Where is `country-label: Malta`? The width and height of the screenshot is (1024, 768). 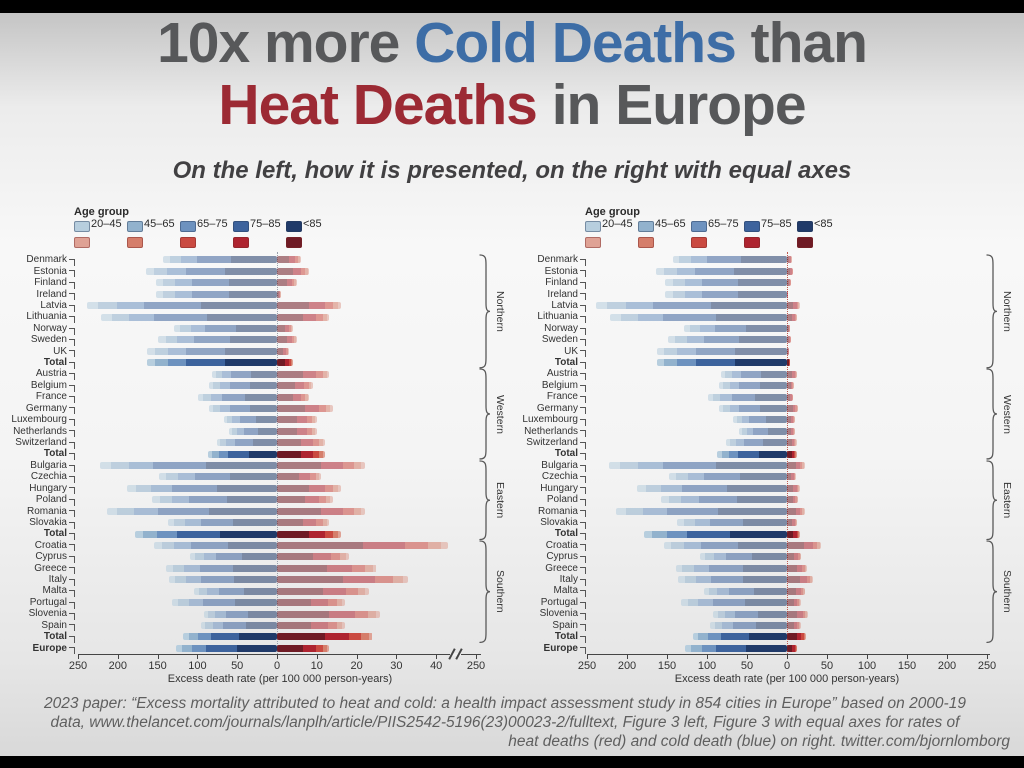
country-label: Malta is located at coordinates (54, 591).